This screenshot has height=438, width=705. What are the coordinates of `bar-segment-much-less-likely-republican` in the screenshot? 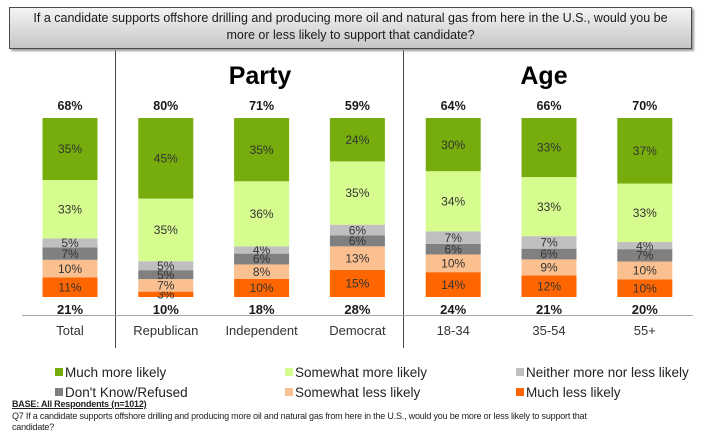 It's located at (166, 294).